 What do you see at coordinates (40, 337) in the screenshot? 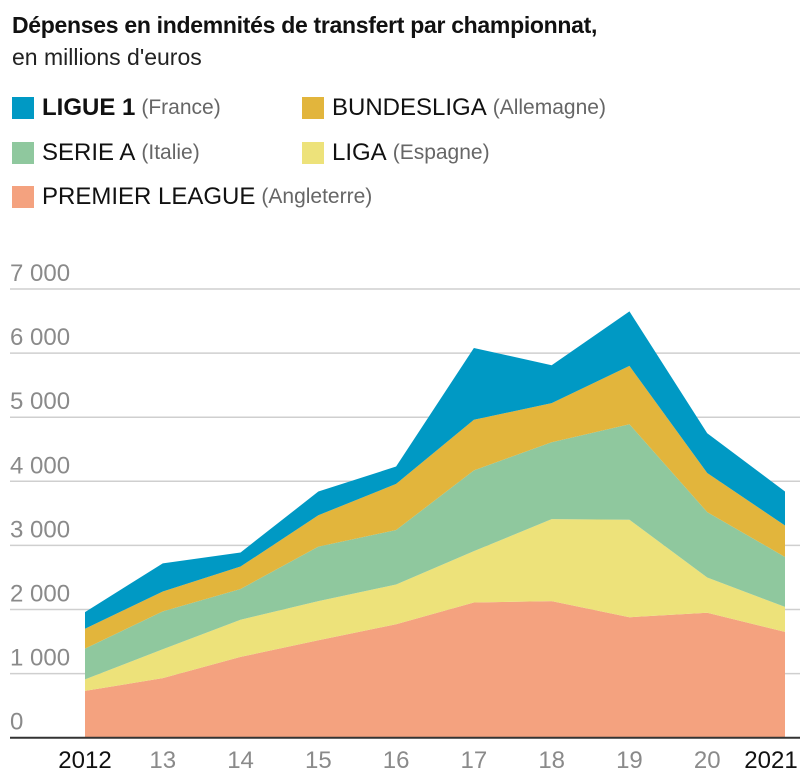
I see `y-tick-label: 6 000` at bounding box center [40, 337].